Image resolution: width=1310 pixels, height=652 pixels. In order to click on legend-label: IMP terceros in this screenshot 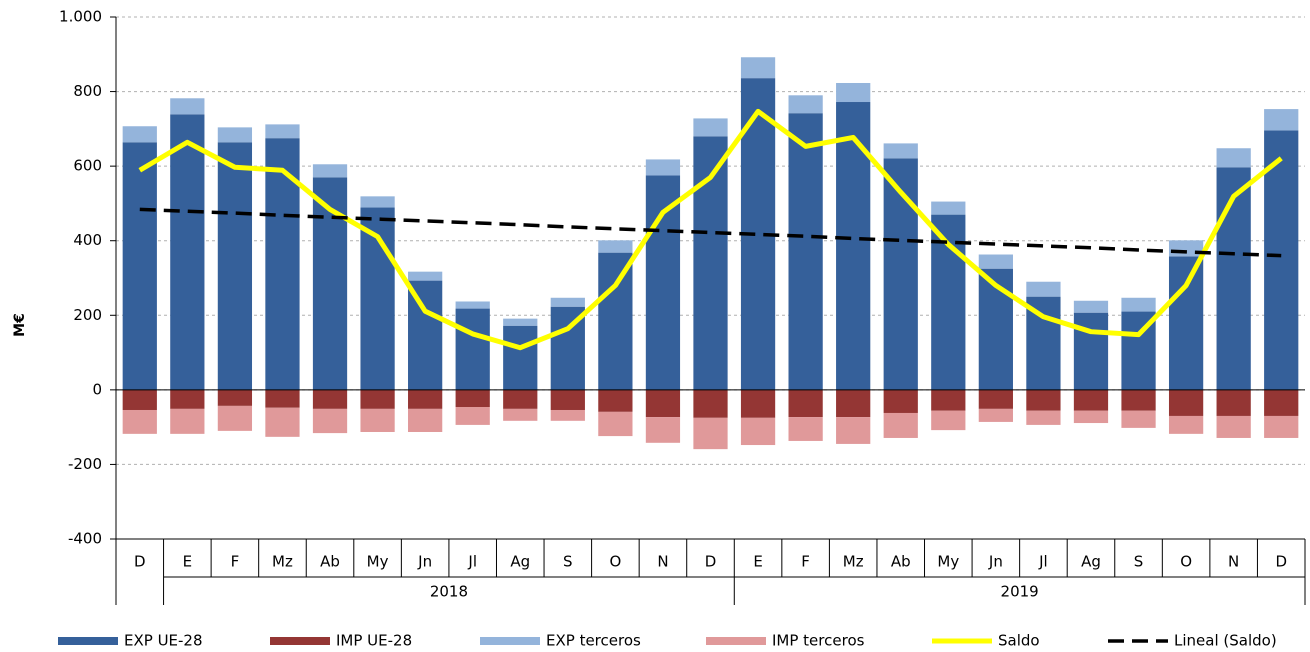, I will do `click(818, 641)`.